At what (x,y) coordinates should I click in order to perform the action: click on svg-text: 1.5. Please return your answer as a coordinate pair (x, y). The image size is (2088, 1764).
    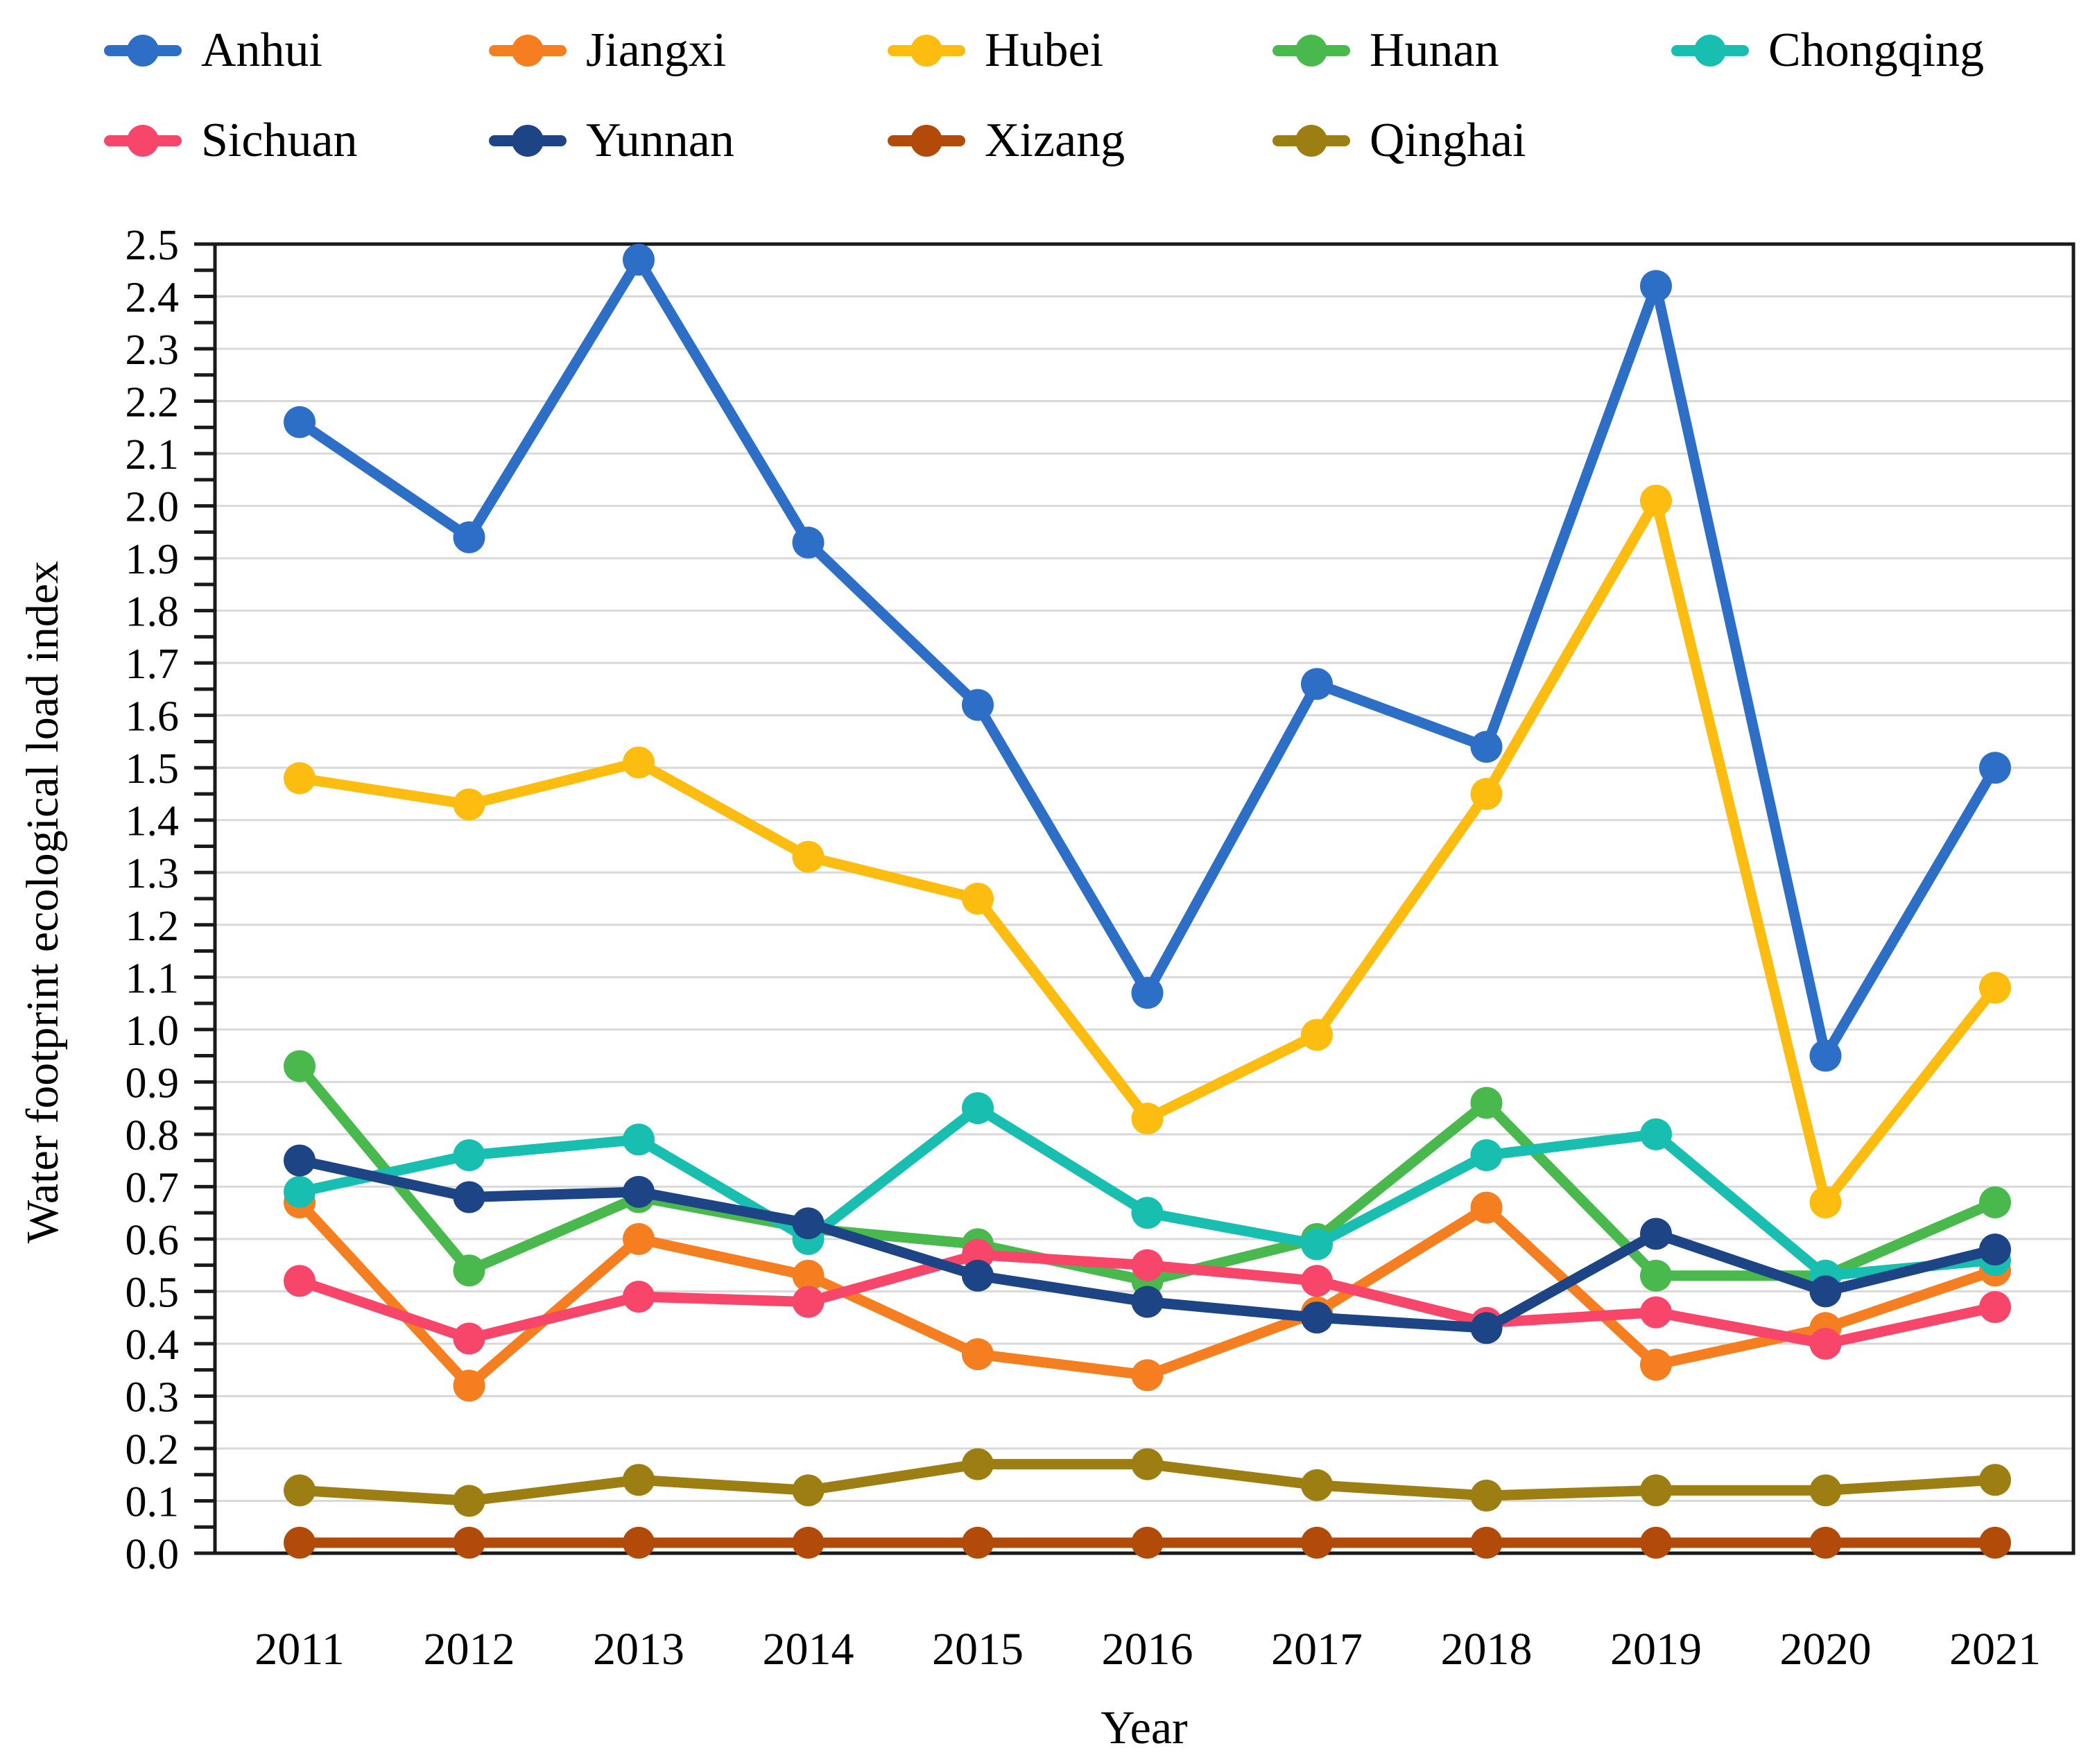
    Looking at the image, I should click on (153, 769).